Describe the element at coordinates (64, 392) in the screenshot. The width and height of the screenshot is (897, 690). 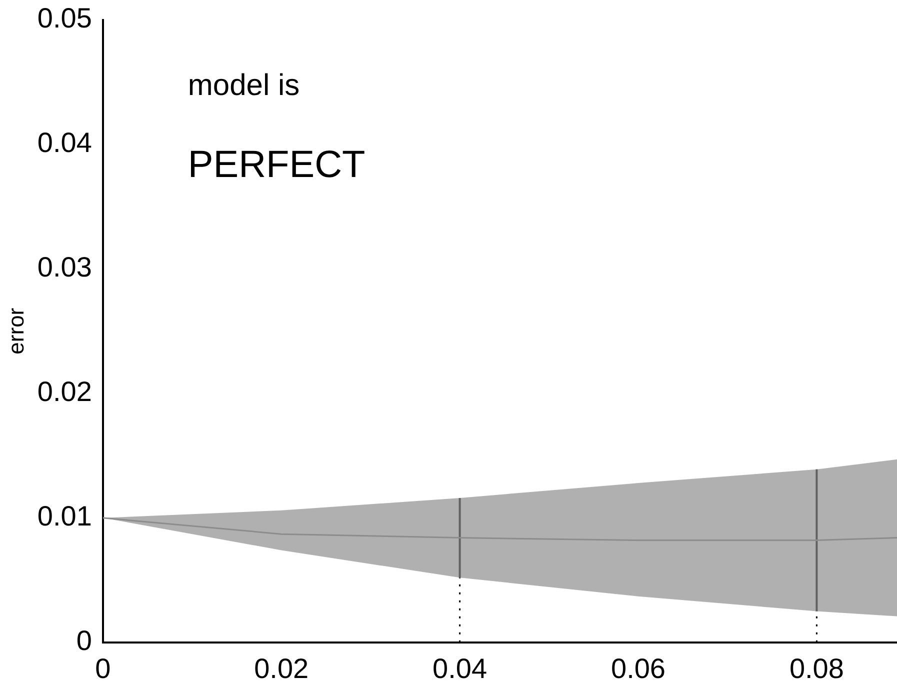
I see `y-tick-label: 0.02` at that location.